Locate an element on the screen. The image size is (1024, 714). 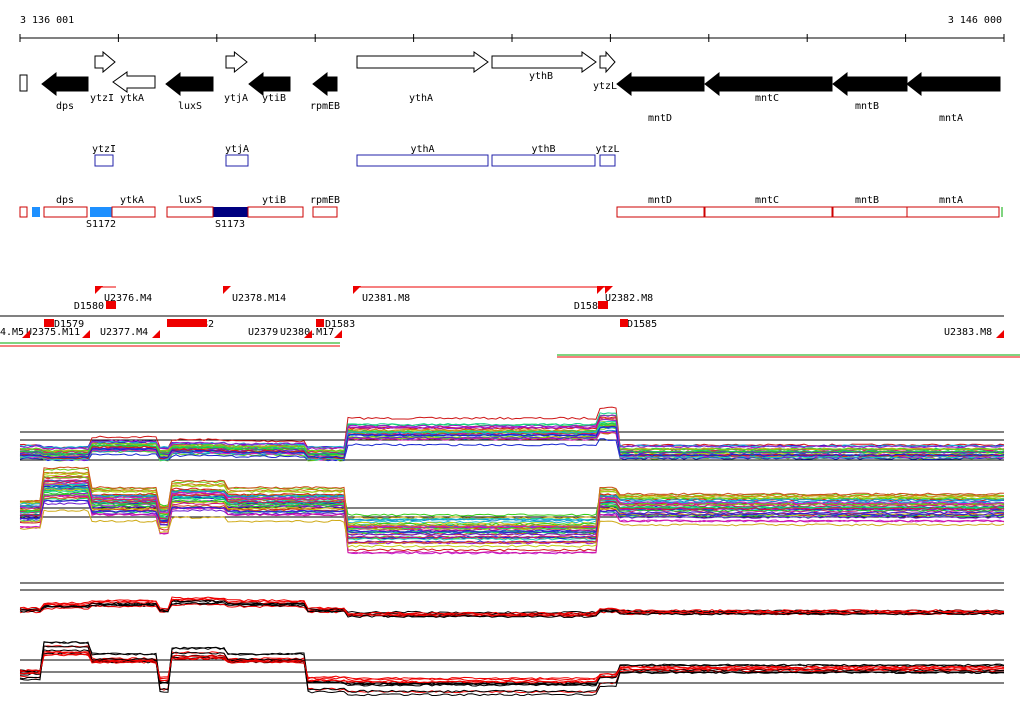
segment-label: mntB is located at coordinates (867, 200).